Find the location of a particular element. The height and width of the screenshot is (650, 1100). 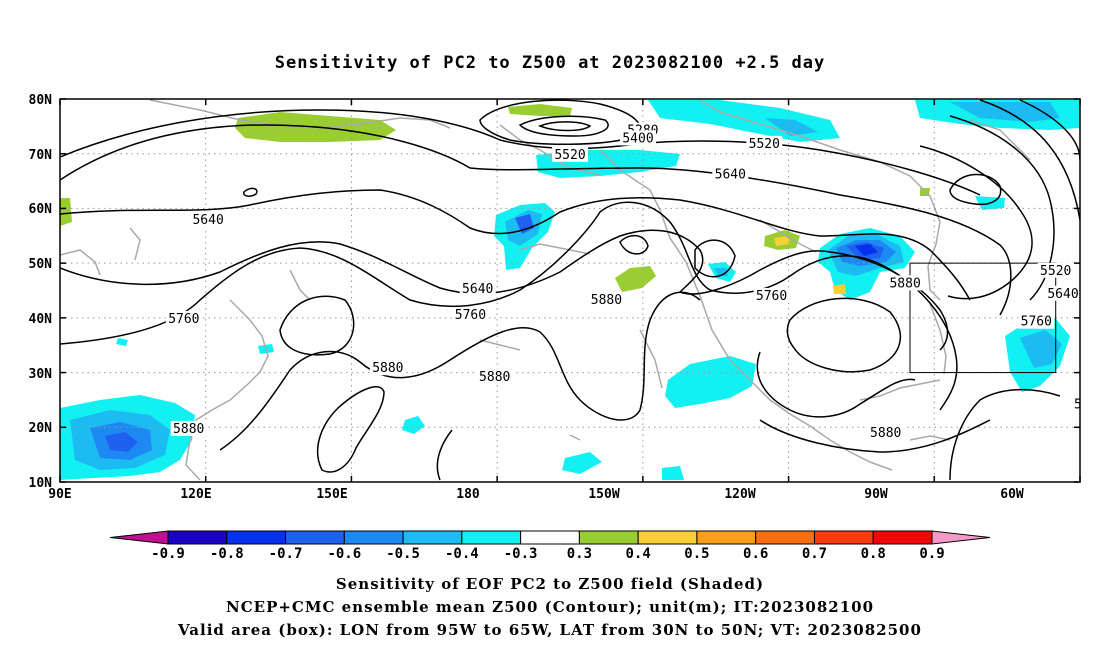

contour-label: 5400 is located at coordinates (638, 138).